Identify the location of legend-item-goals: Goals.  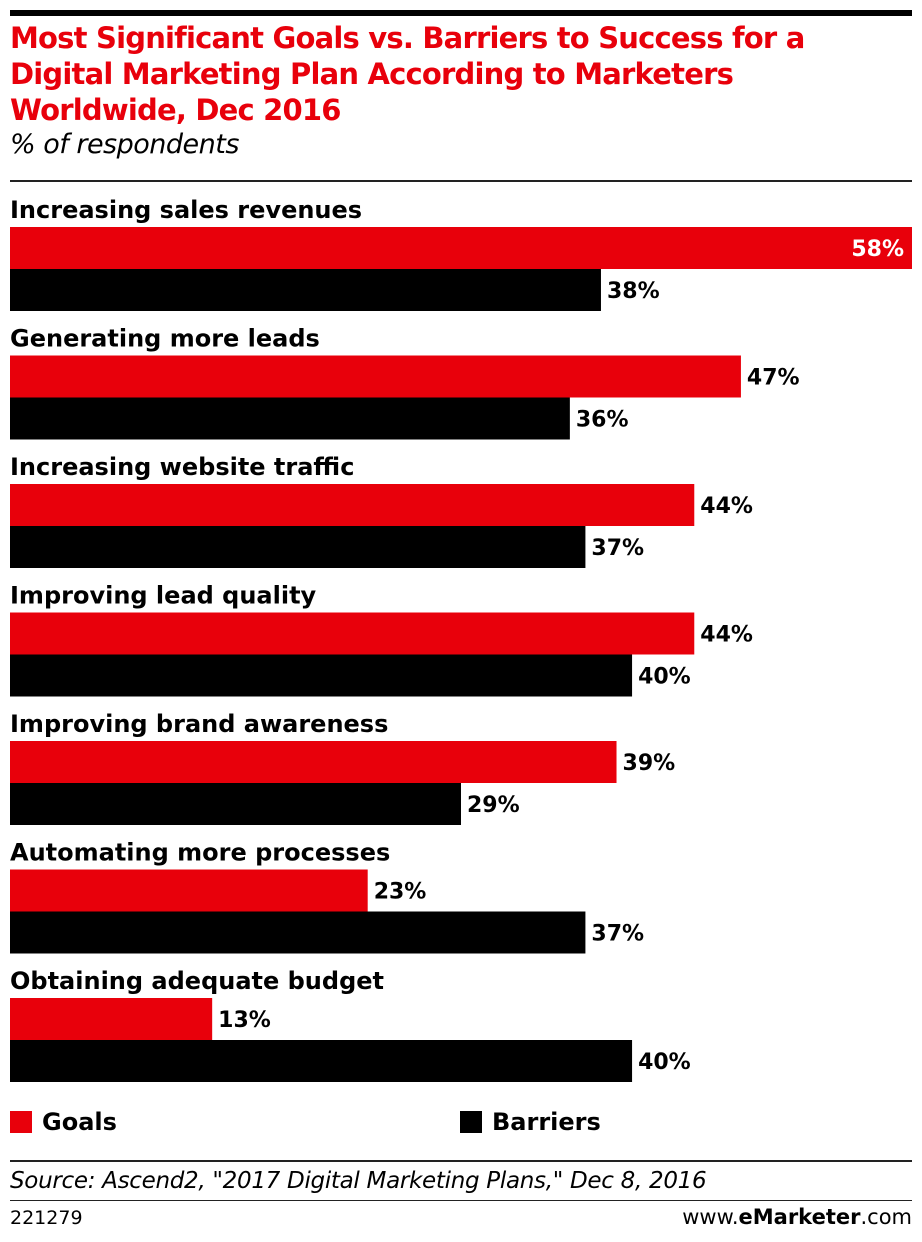
(63, 1122).